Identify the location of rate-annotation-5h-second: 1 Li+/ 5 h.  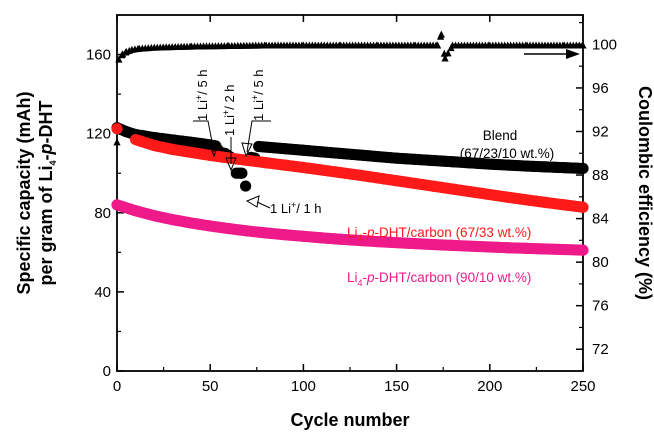
(256, 113).